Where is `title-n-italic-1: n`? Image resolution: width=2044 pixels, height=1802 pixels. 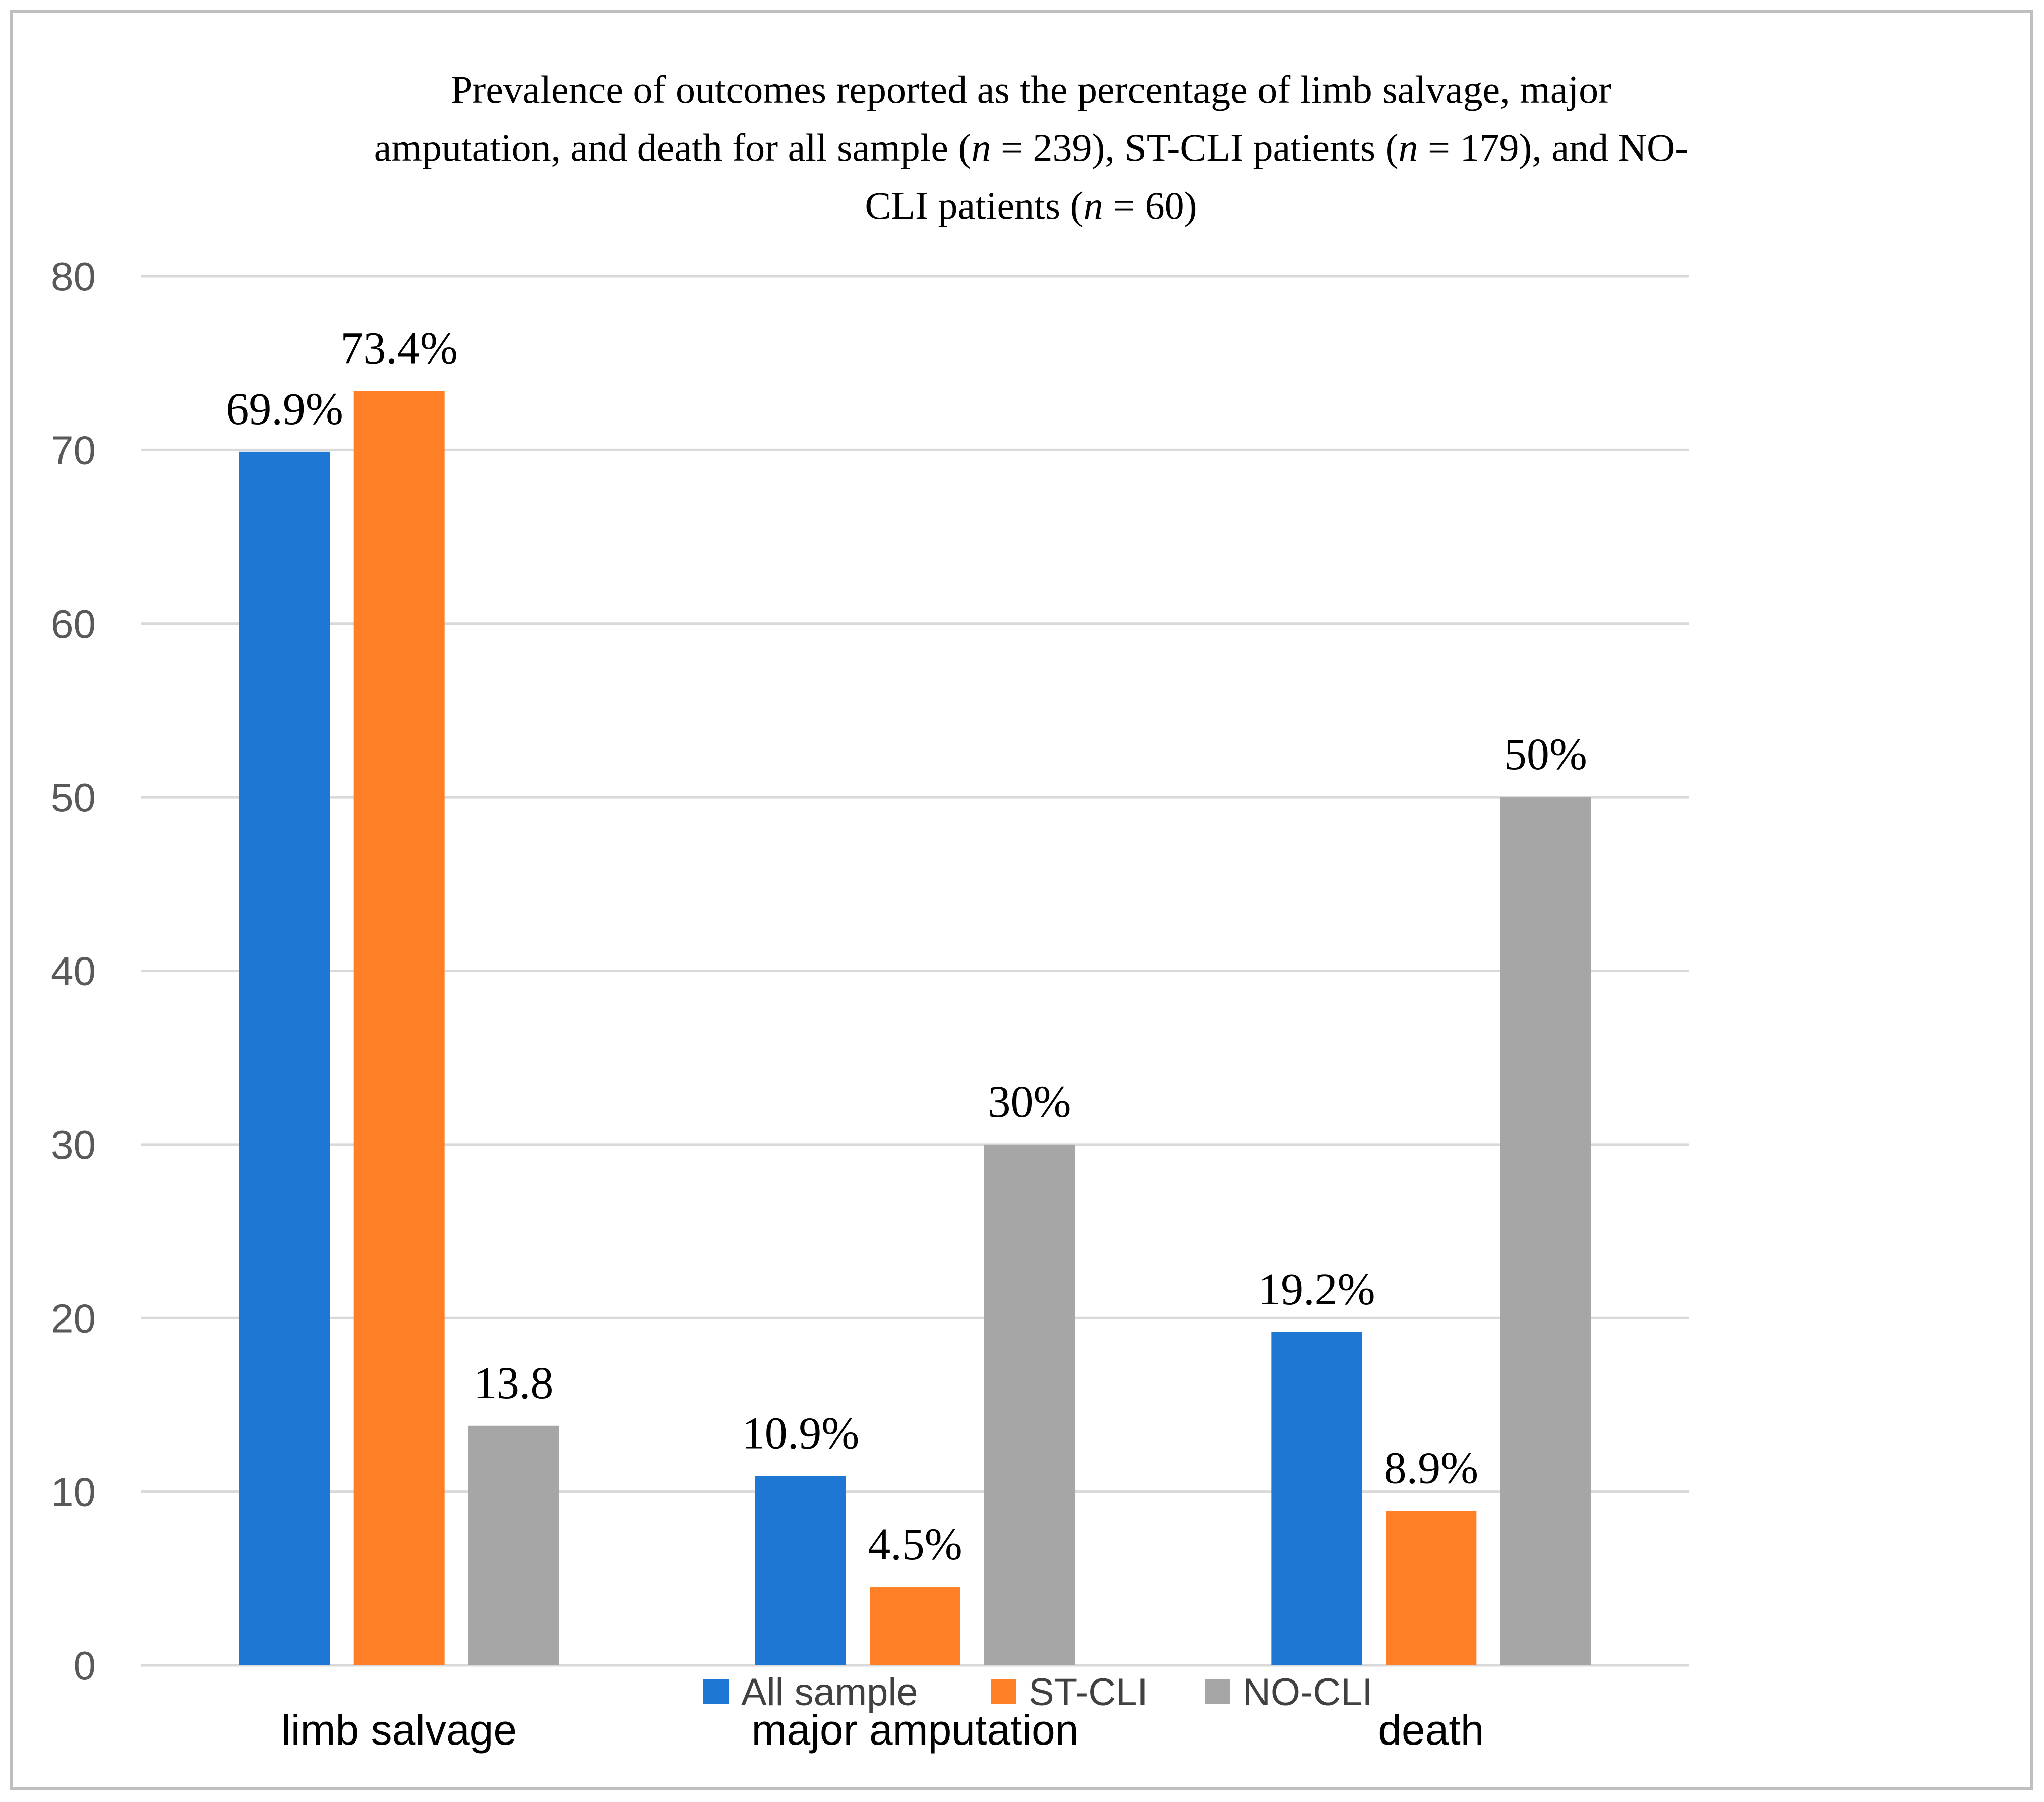 title-n-italic-1: n is located at coordinates (981, 148).